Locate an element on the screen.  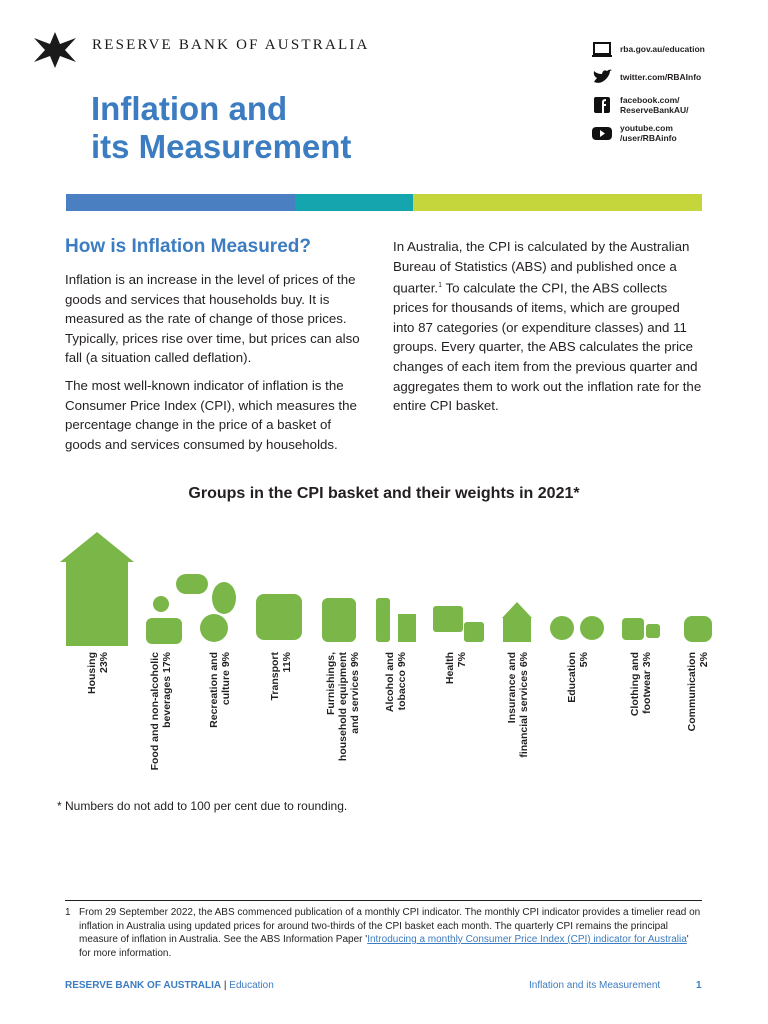
social-link: rba.gov.au/education is located at coordinates (648, 49).